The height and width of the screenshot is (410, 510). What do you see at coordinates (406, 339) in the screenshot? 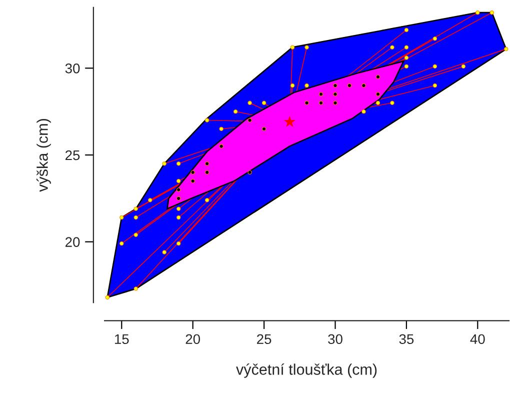
I see `x-tick-label: 35` at bounding box center [406, 339].